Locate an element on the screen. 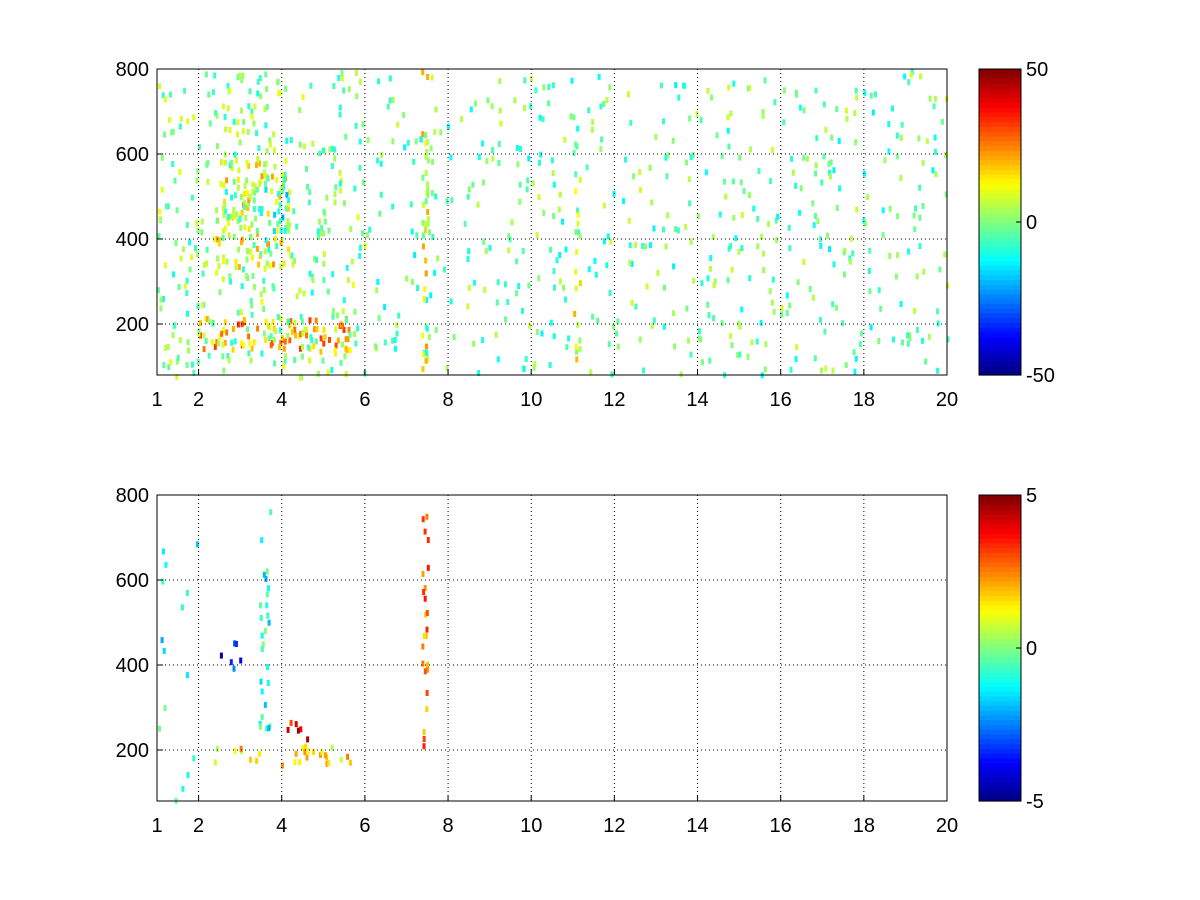 The image size is (1200, 900). colorbar-tick-label: 50 is located at coordinates (1037, 70).